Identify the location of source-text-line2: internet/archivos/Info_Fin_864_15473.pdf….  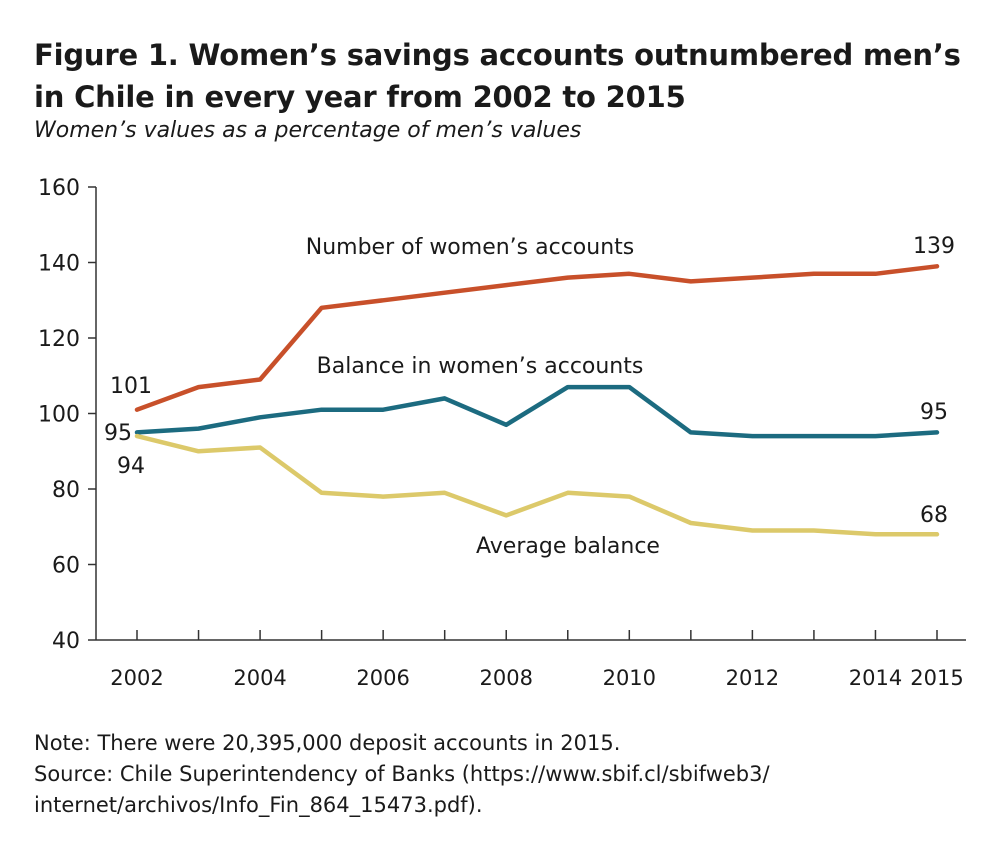
(258, 805).